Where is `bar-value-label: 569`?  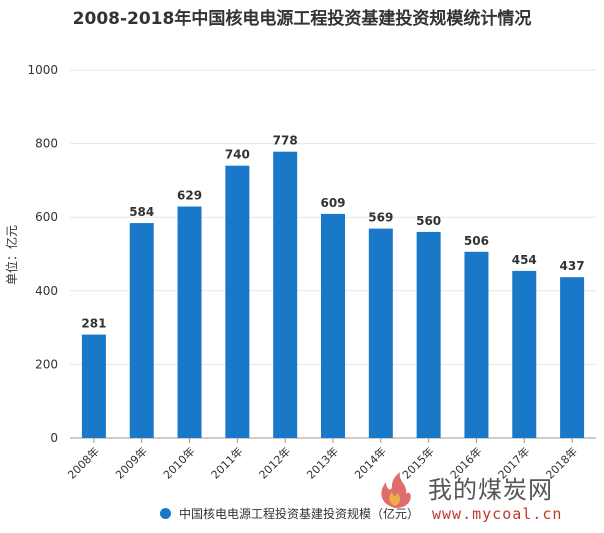 bar-value-label: 569 is located at coordinates (380, 218).